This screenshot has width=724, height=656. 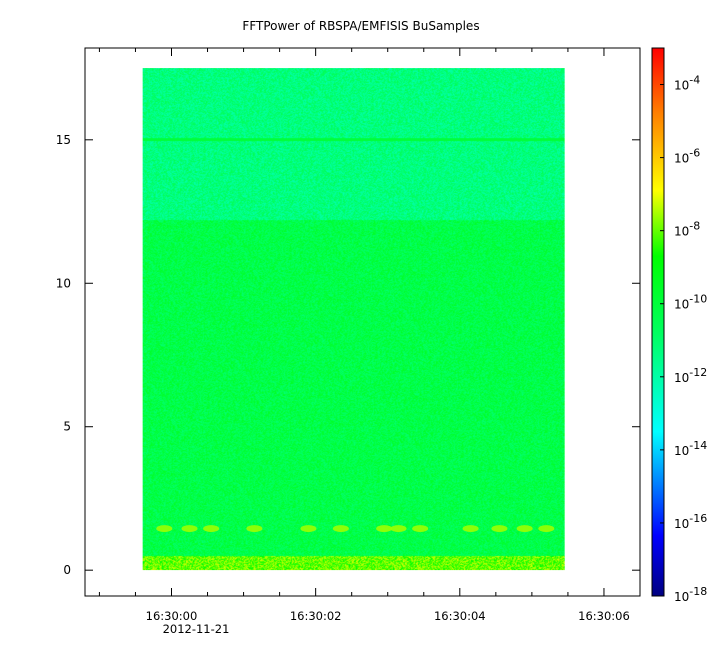 What do you see at coordinates (690, 448) in the screenshot?
I see `colorbar-tick-label: 10⁻¹⁴` at bounding box center [690, 448].